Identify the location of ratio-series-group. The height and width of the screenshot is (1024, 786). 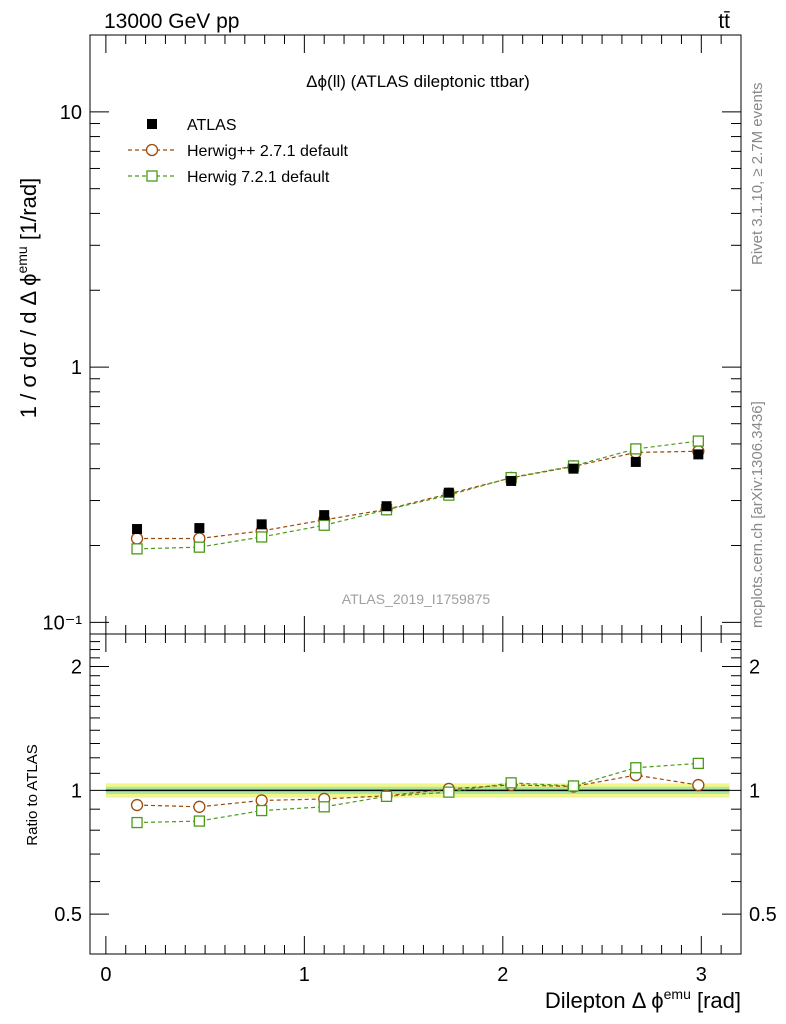
(417, 793).